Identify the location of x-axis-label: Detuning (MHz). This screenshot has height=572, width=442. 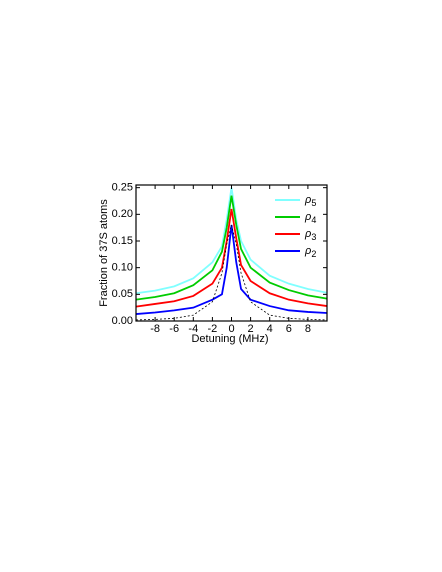
(229, 339).